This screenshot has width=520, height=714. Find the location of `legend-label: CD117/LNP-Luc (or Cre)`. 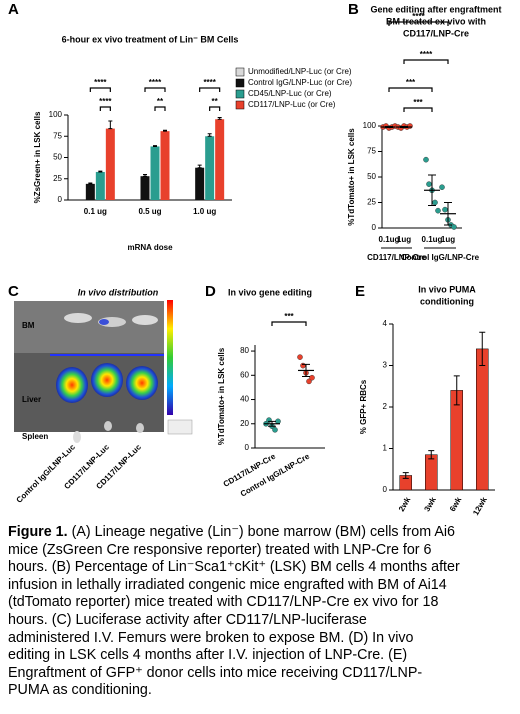

legend-label: CD117/LNP-Luc (or Cre) is located at coordinates (292, 104).